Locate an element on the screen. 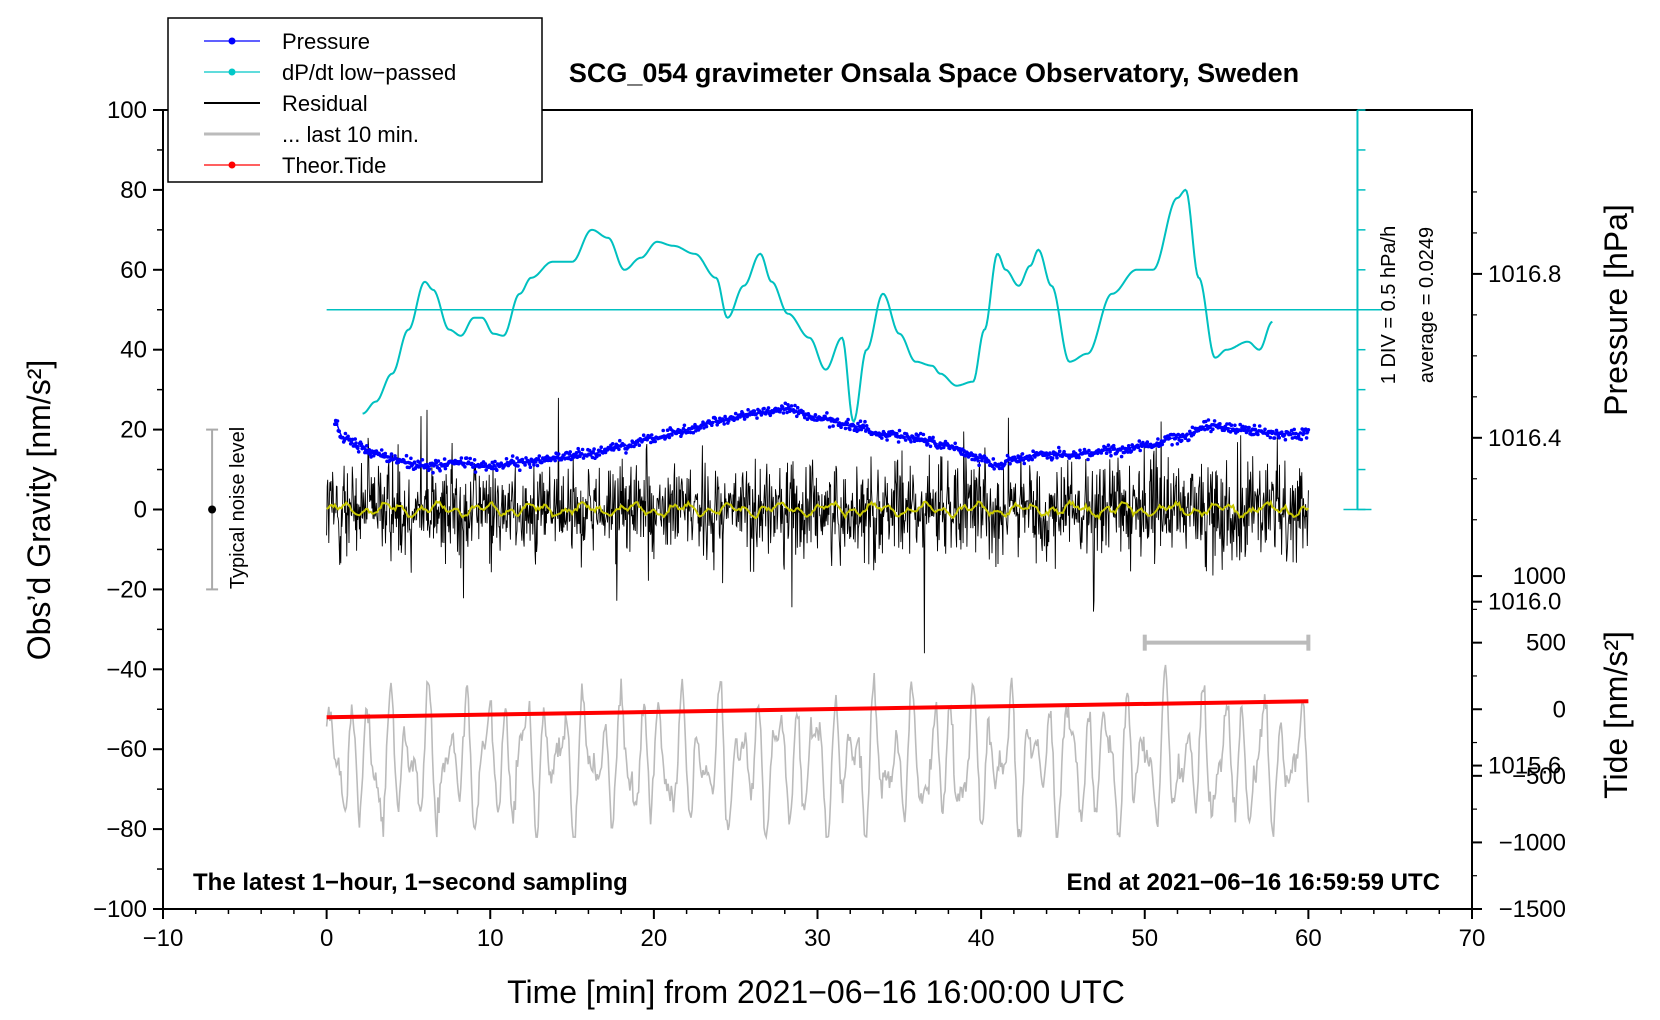 The image size is (1660, 1020). y-tick-label: 80 is located at coordinates (133, 190).